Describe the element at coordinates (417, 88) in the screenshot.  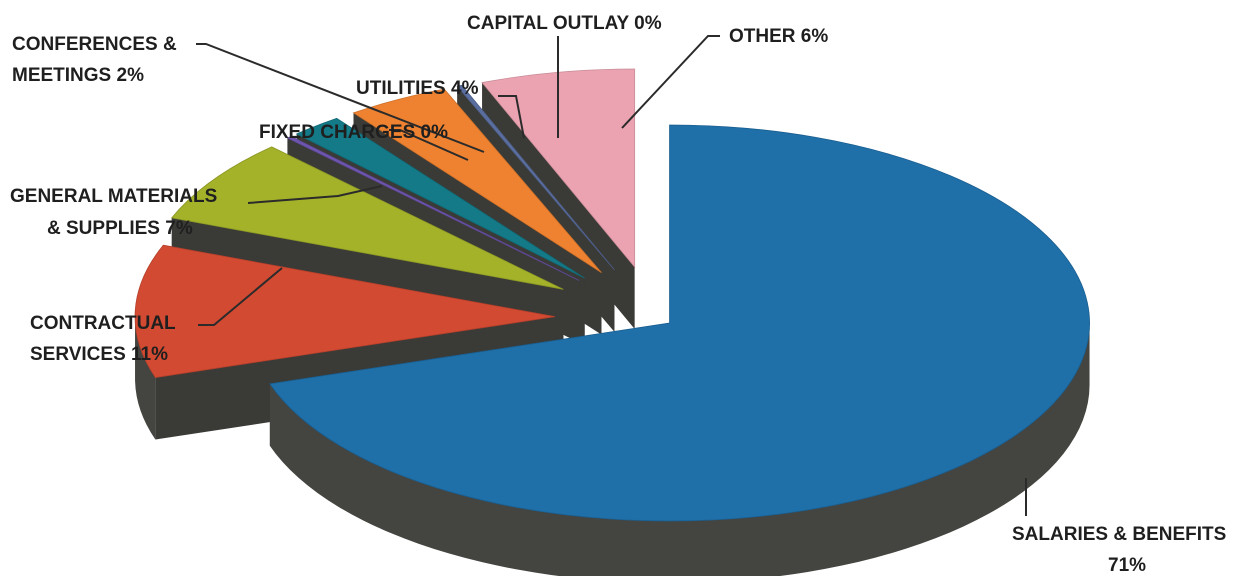
I see `label-utilities: UTILITIES 4%` at that location.